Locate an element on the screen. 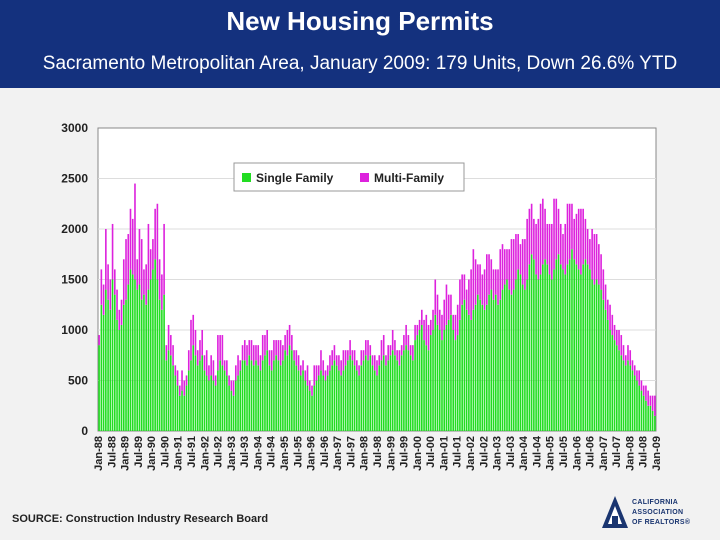  x-tick-label: Jan-07 is located at coordinates (604, 453).